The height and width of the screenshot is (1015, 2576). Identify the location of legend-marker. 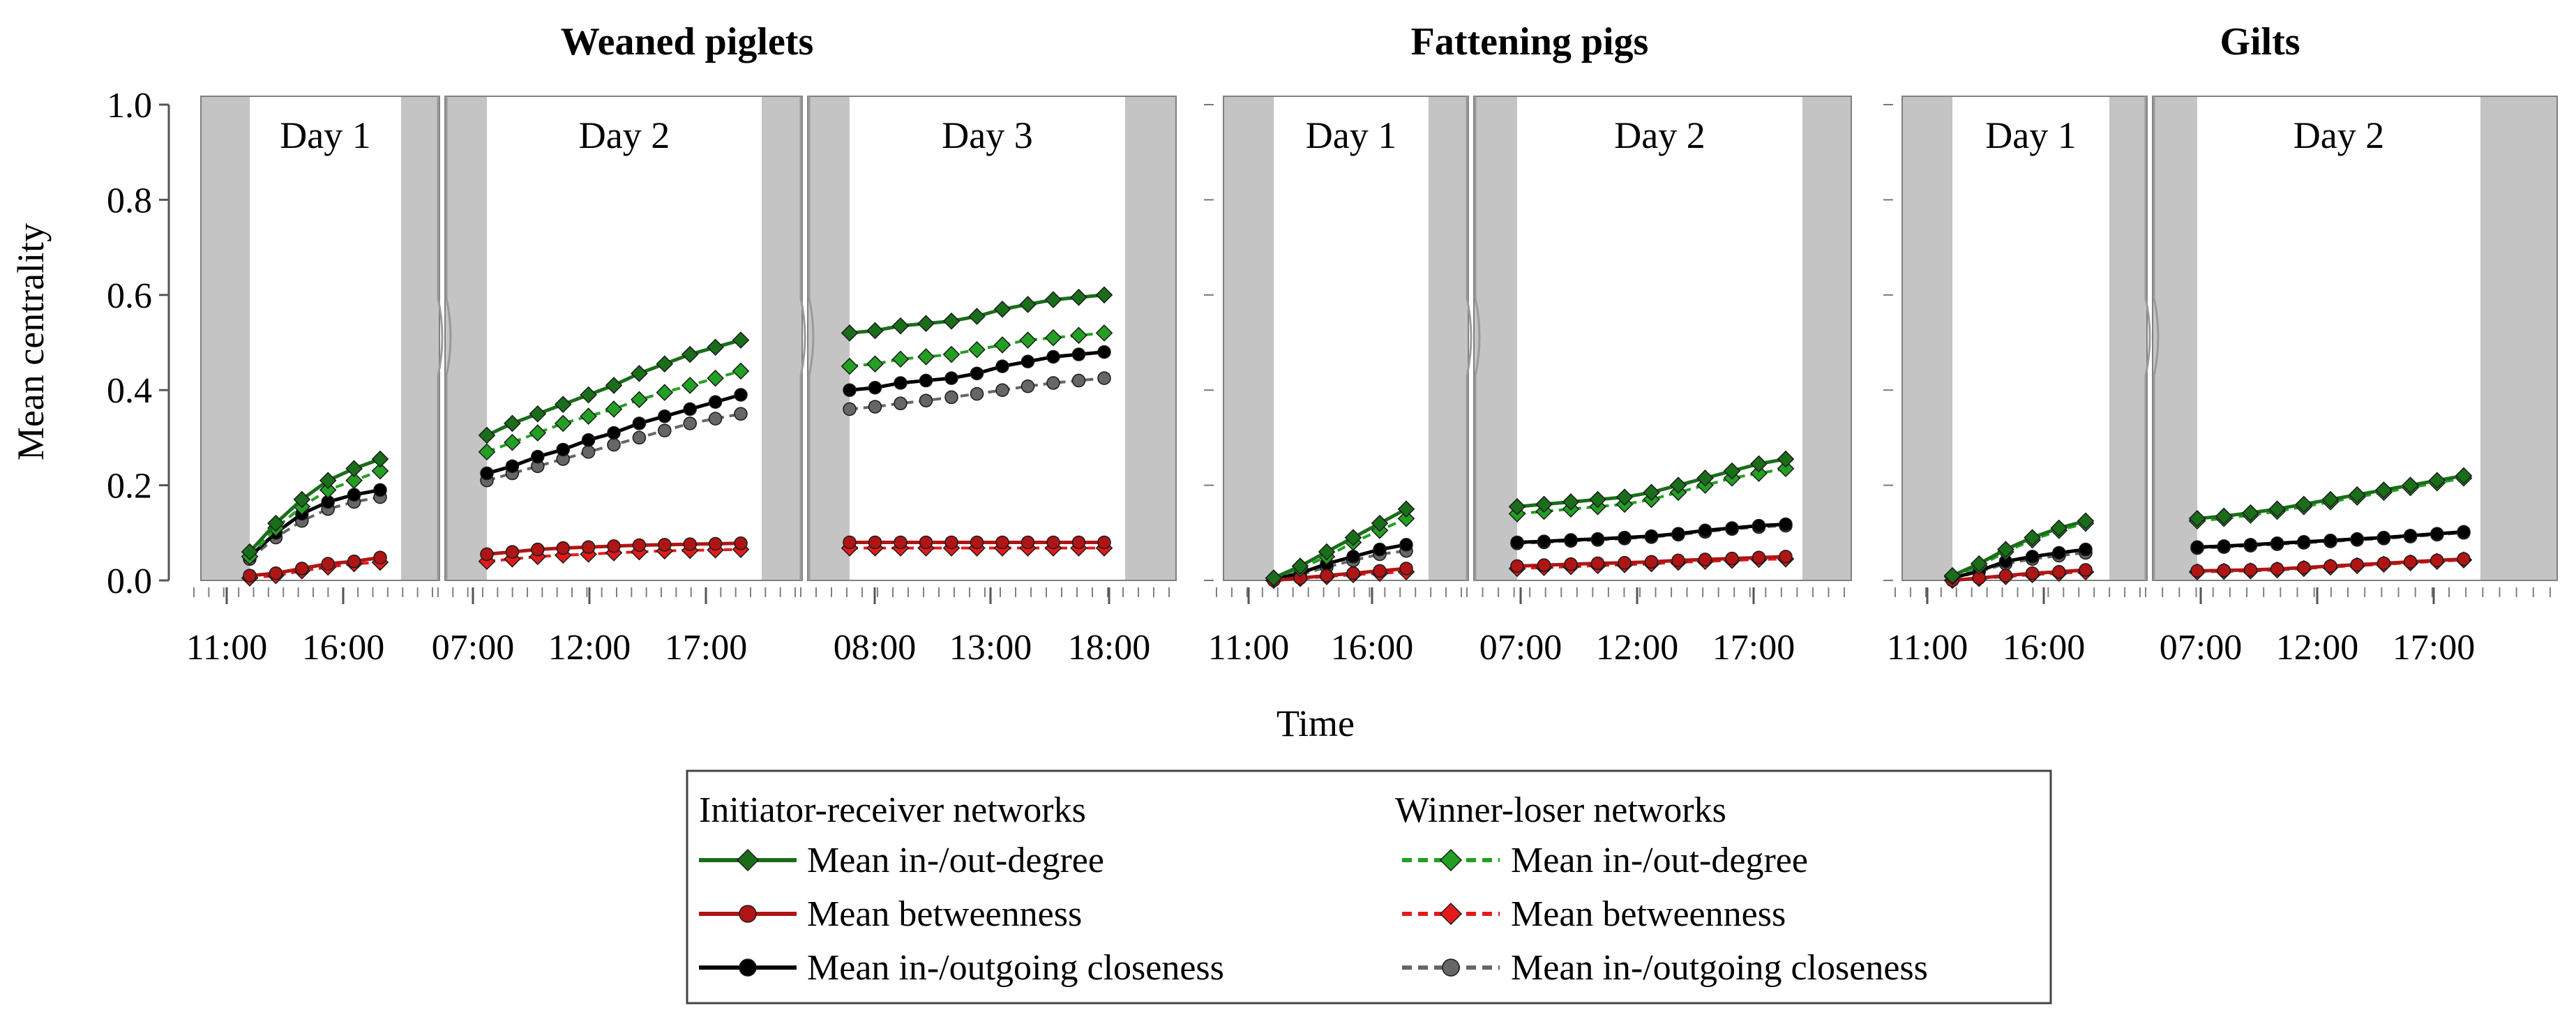
(748, 914).